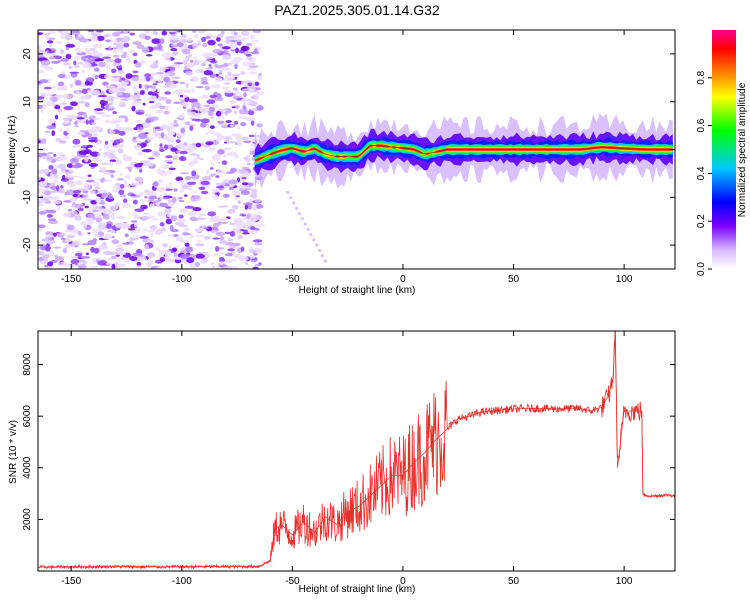 The image size is (750, 600). I want to click on colorbar-tick-label: 0.0, so click(701, 269).